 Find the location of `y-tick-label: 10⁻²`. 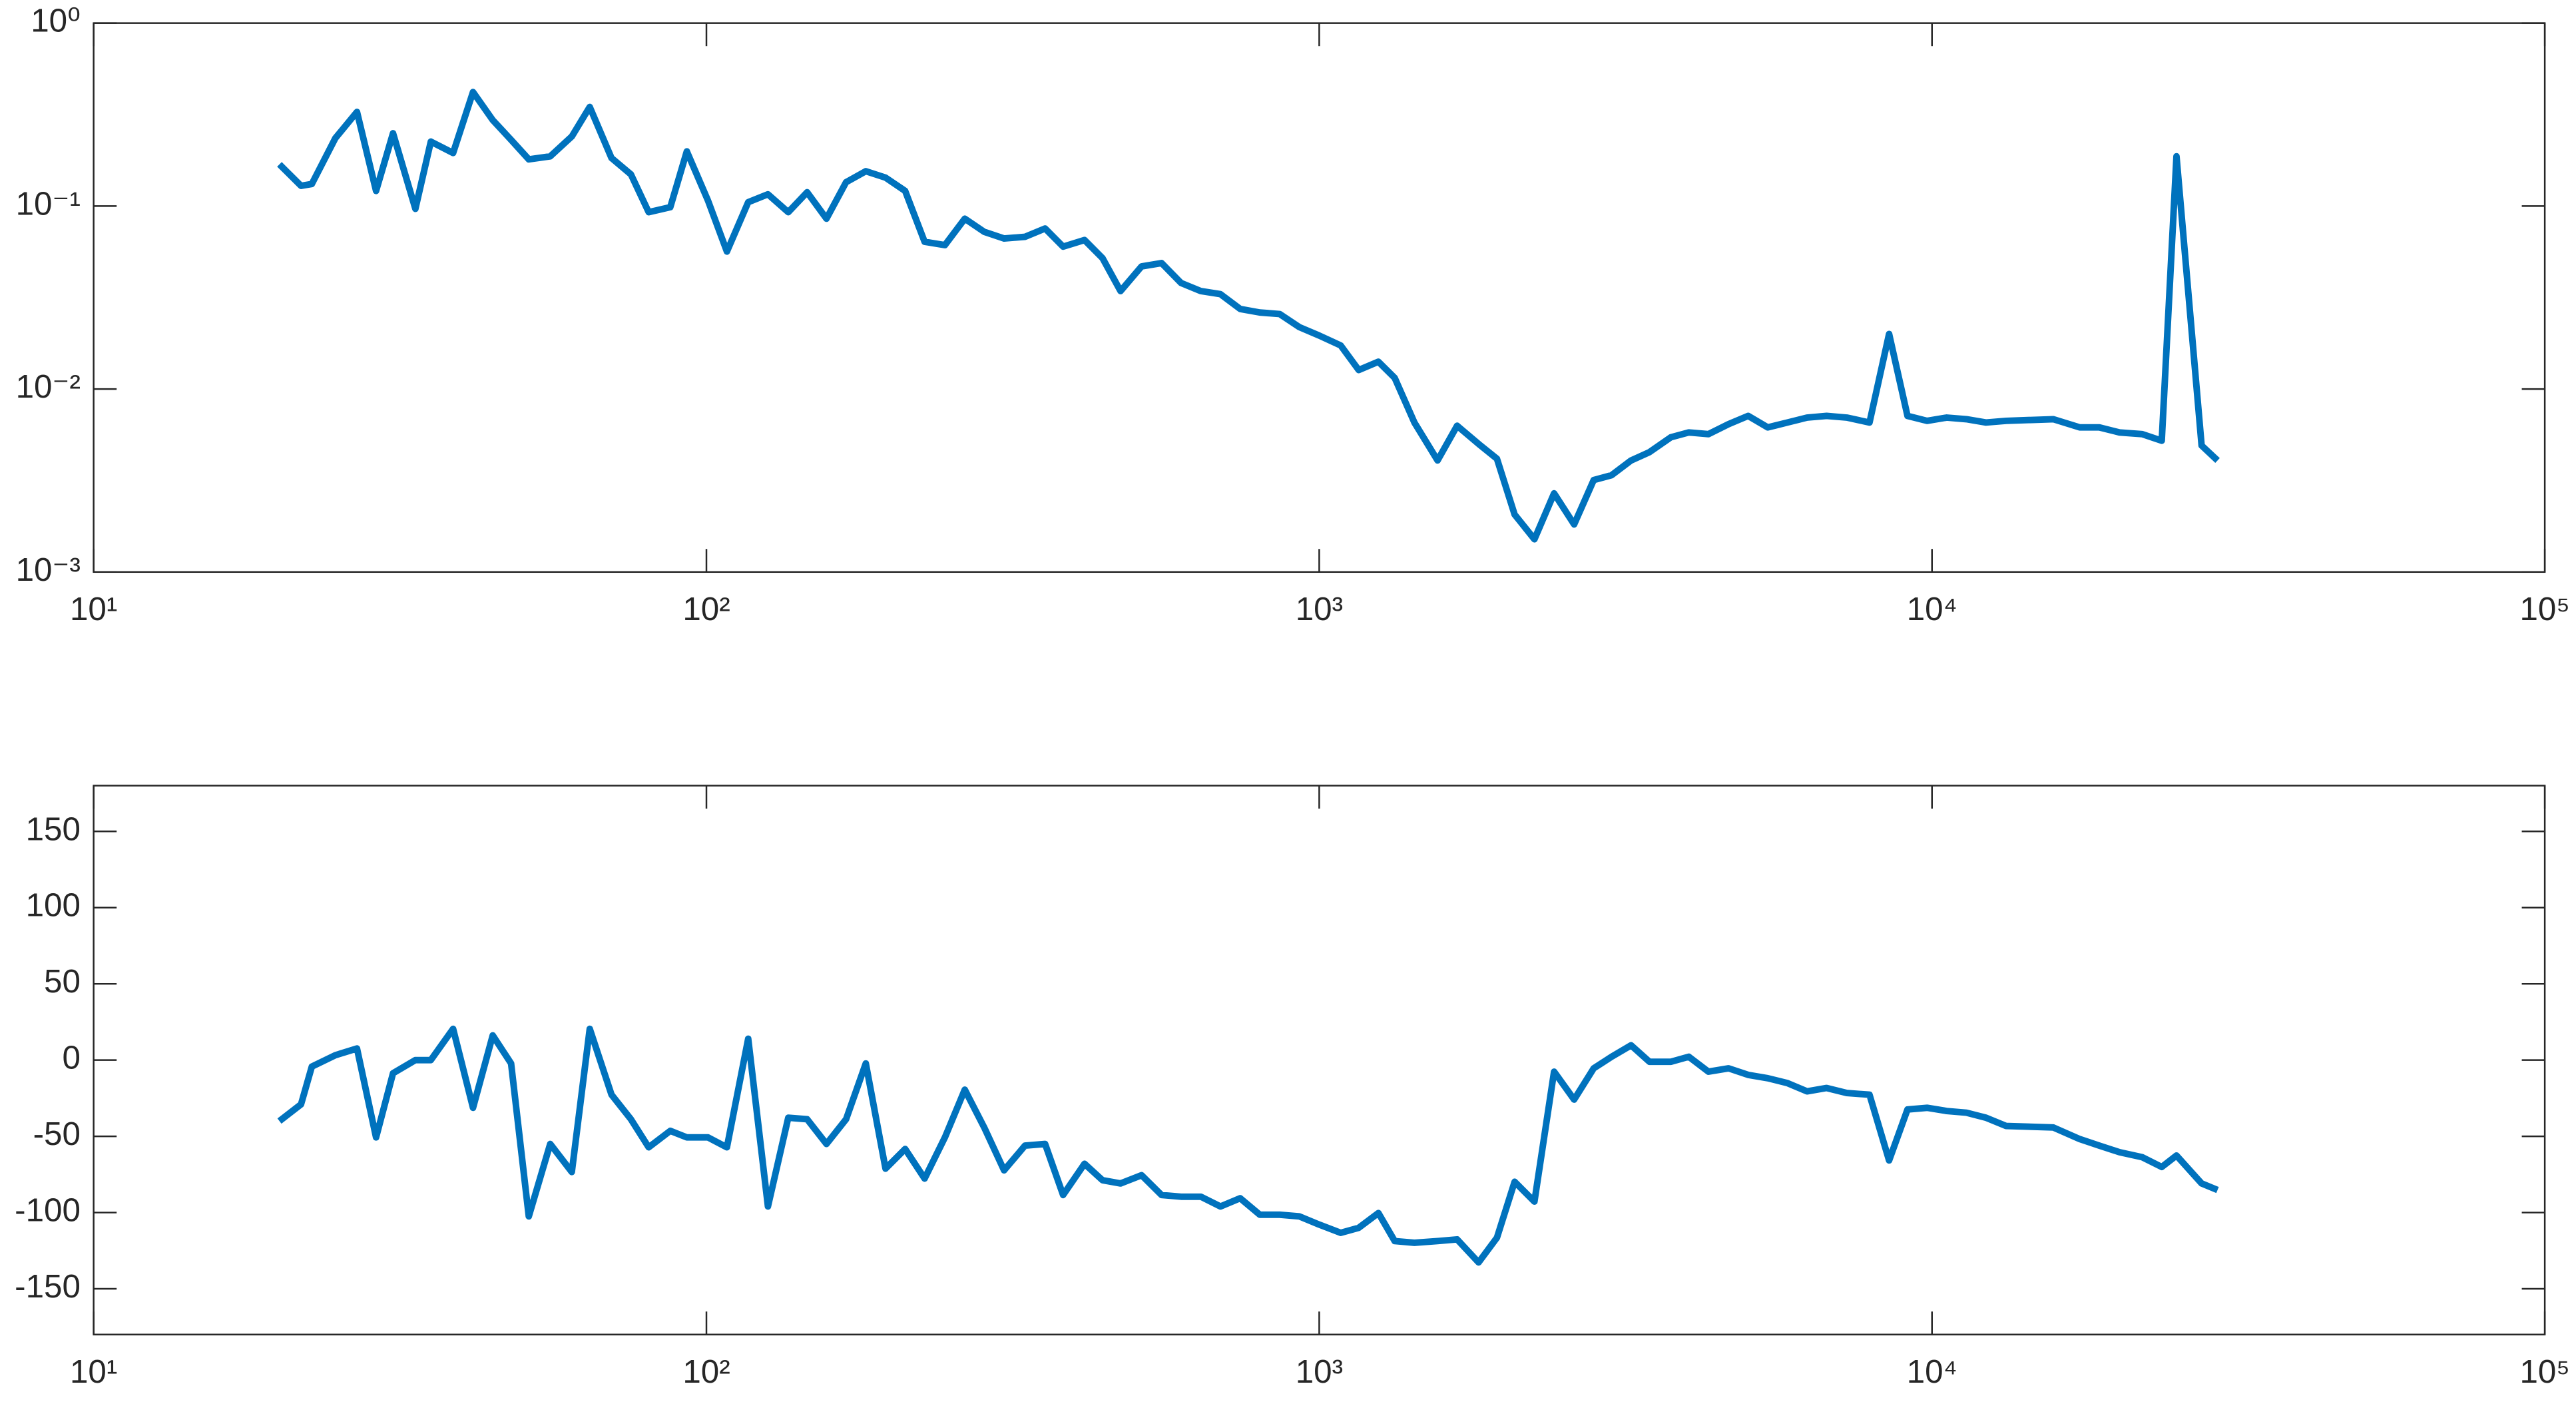

y-tick-label: 10⁻² is located at coordinates (48, 386).